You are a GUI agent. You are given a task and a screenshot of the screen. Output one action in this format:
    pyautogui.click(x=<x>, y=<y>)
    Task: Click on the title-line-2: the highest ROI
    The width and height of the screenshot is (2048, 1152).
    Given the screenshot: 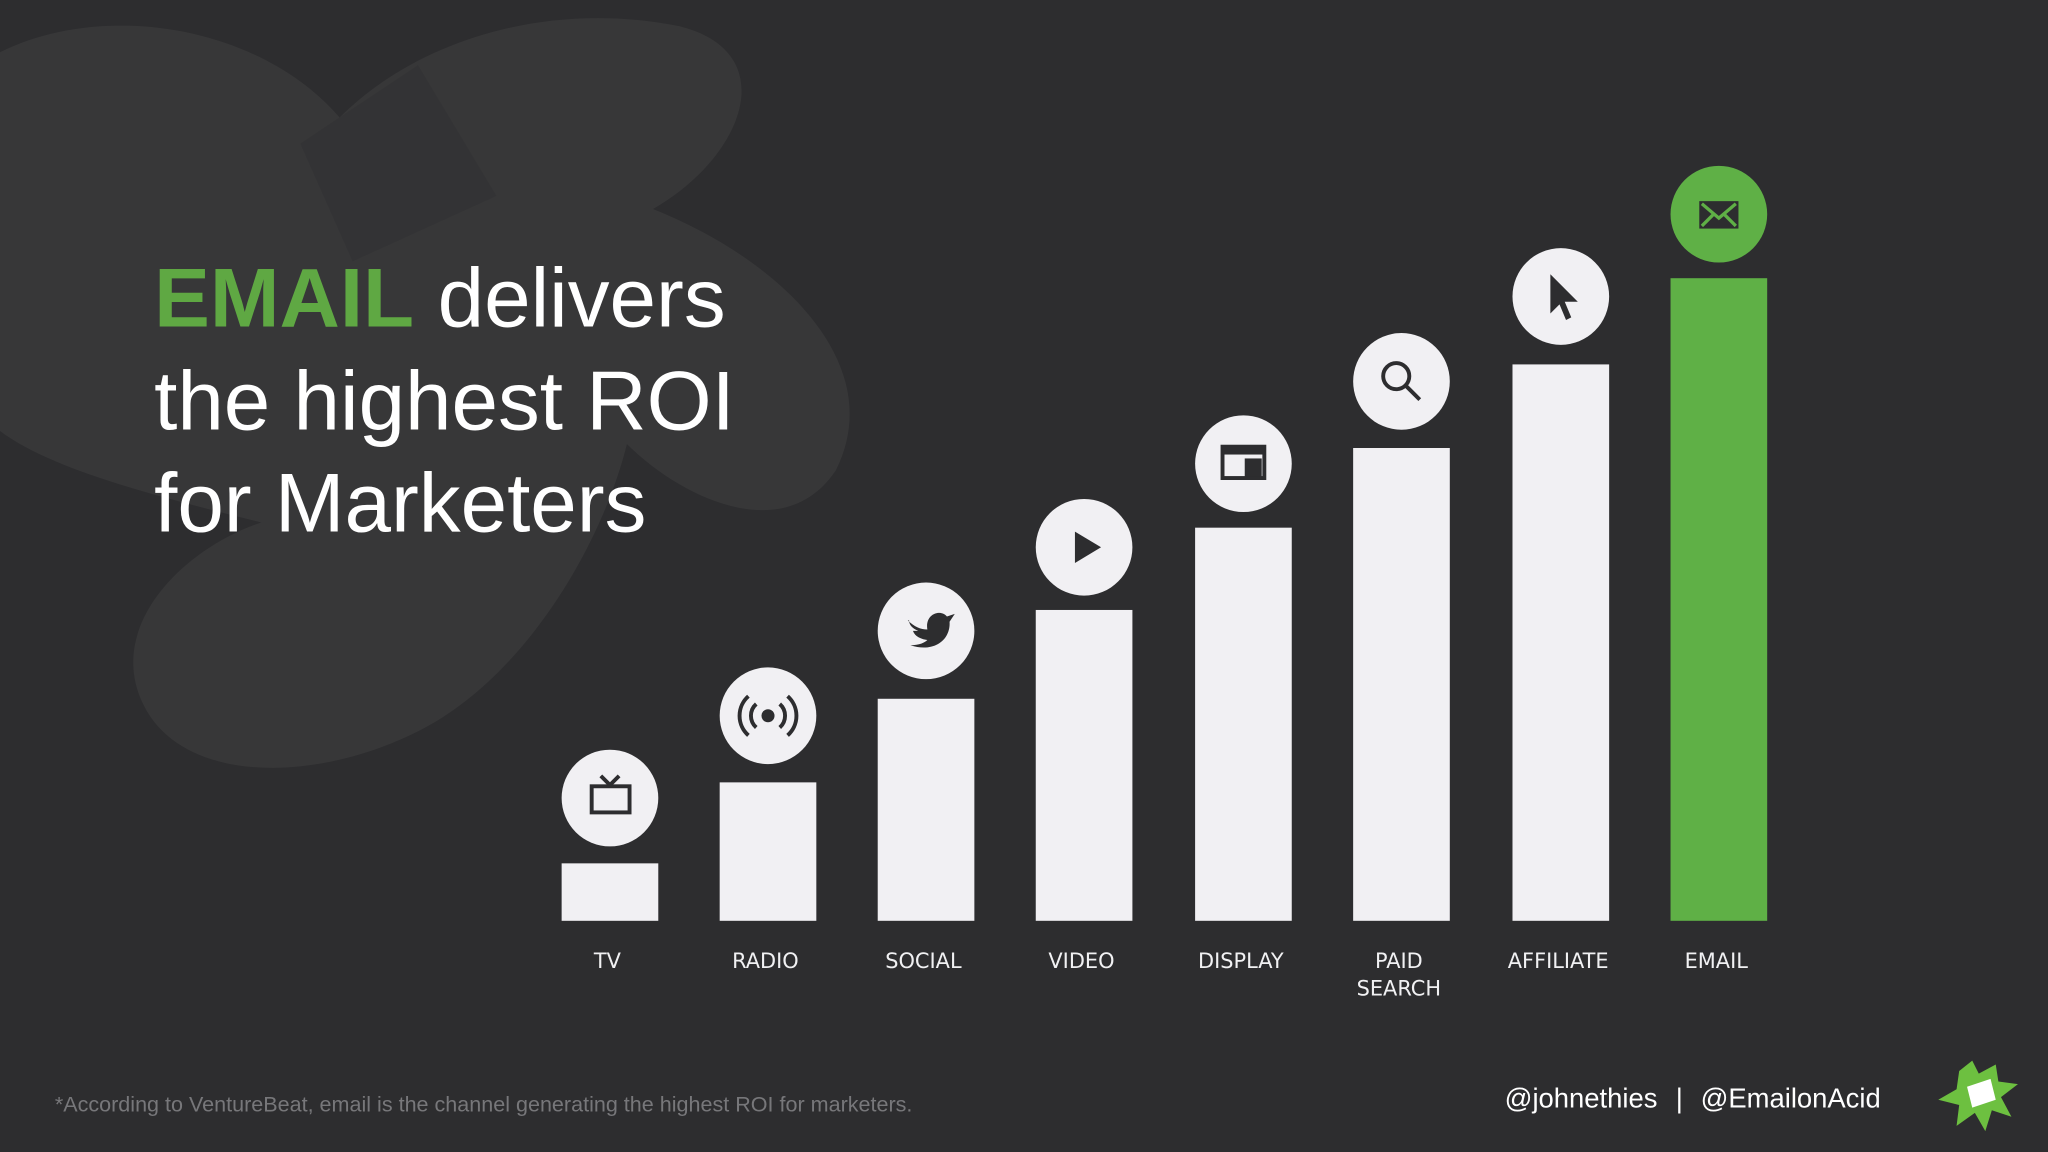 What is the action you would take?
    pyautogui.click(x=444, y=401)
    